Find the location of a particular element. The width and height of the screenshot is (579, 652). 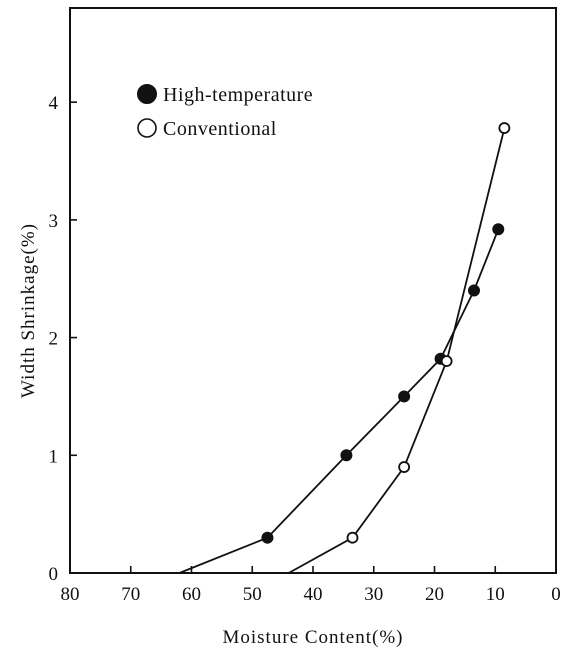

x-tick-label: 10 is located at coordinates (495, 594).